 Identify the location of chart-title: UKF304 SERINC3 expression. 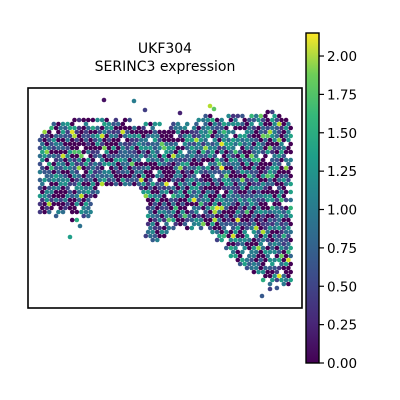
(165, 58).